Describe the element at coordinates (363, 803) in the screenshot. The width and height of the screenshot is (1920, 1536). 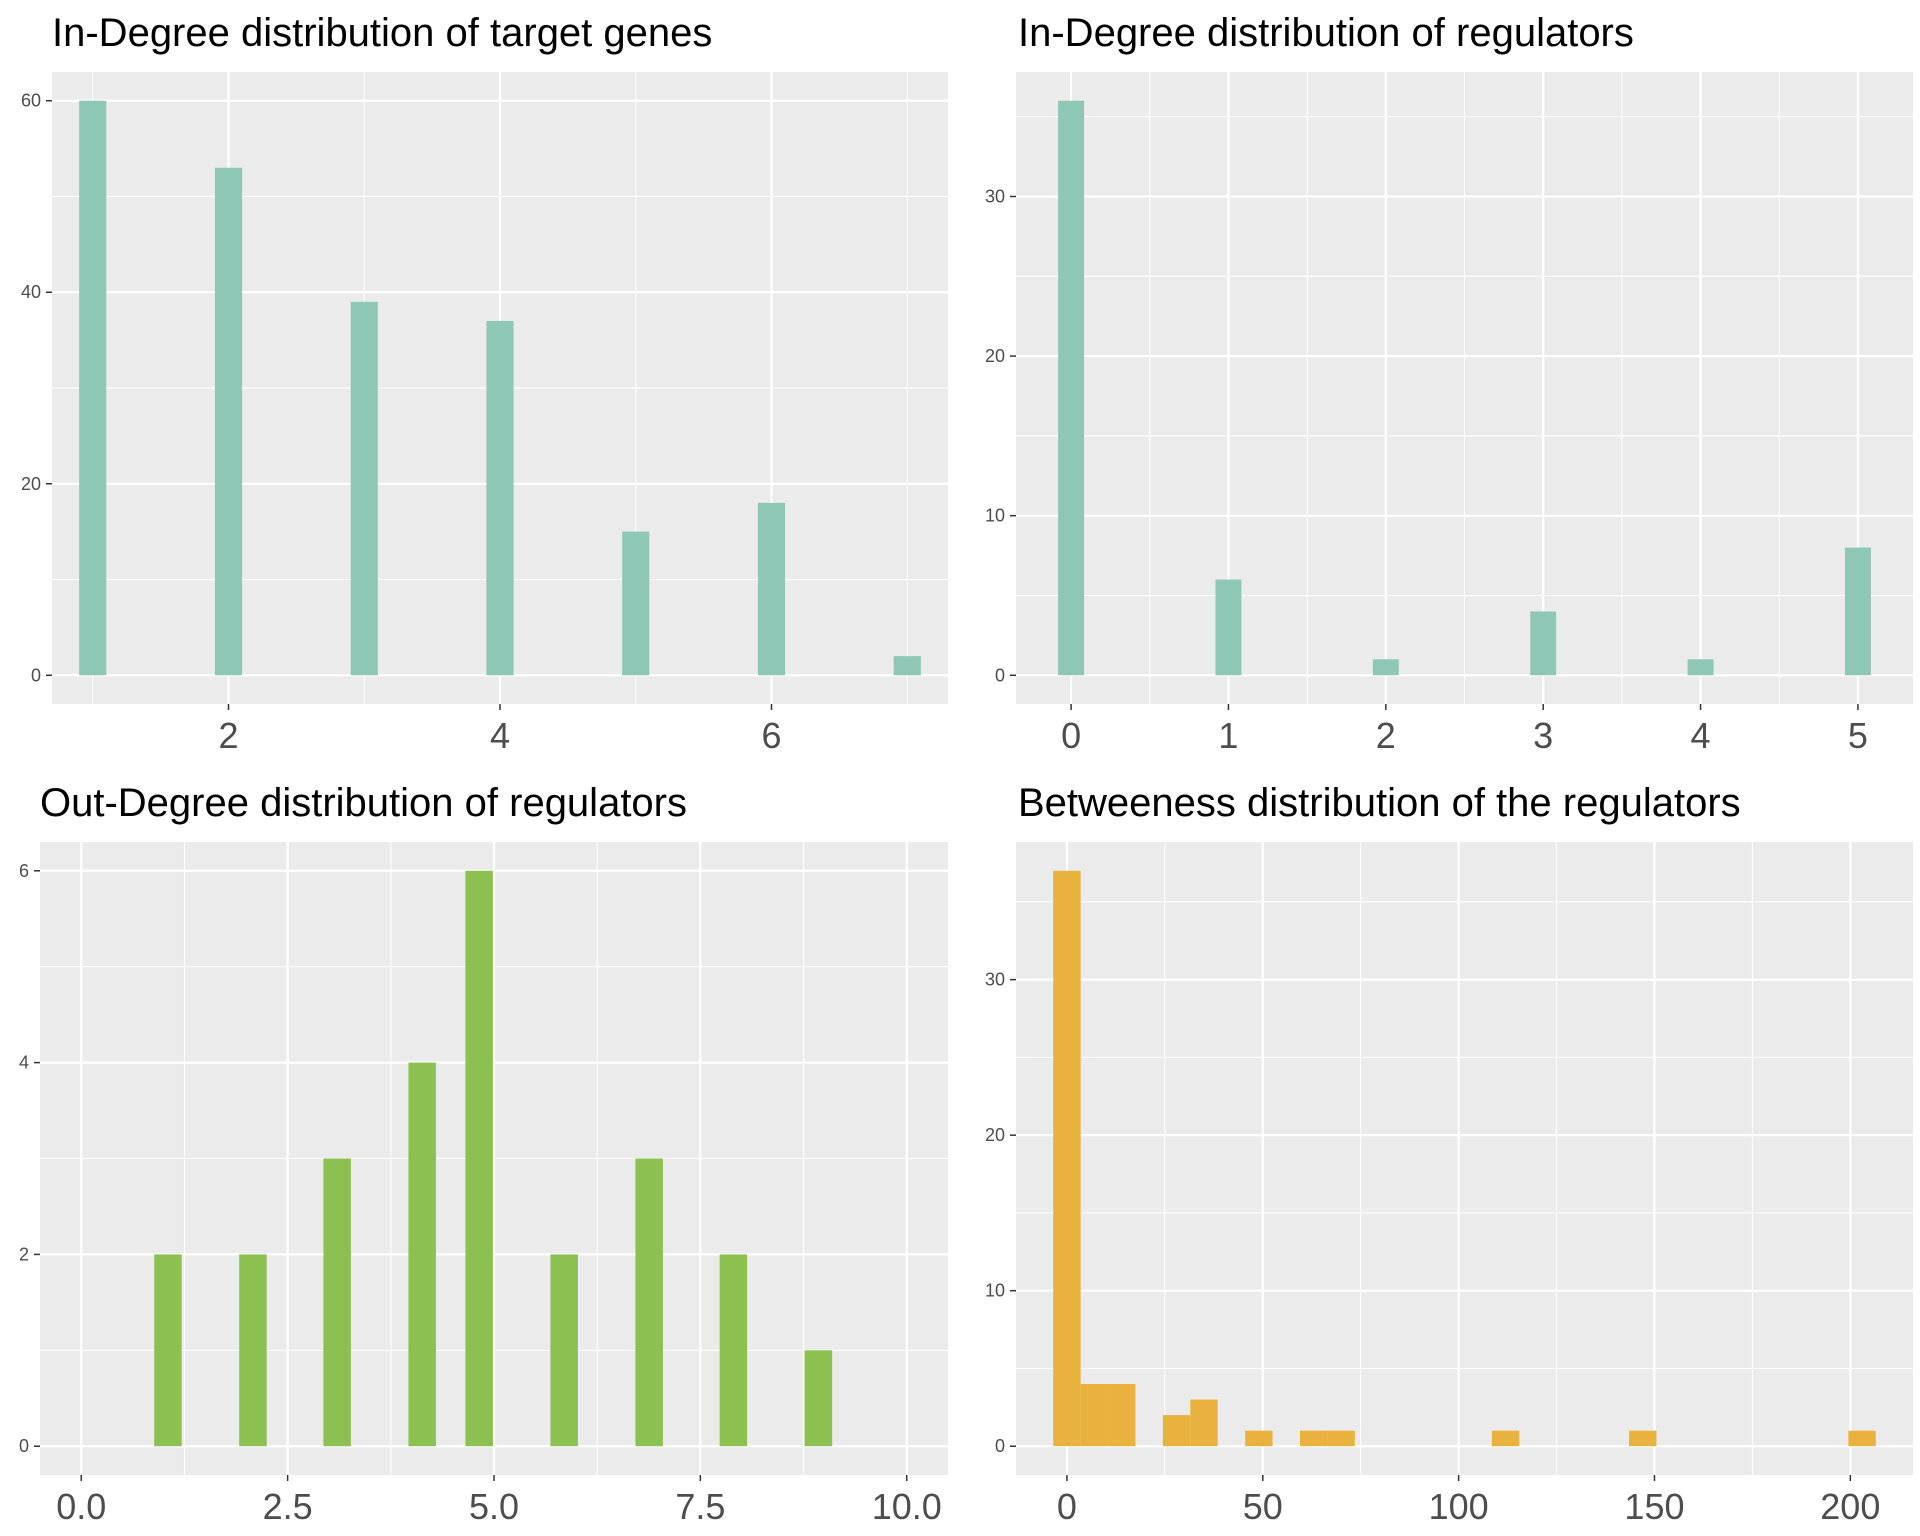
I see `chart-title: Out-Degree distribution of regulators` at that location.